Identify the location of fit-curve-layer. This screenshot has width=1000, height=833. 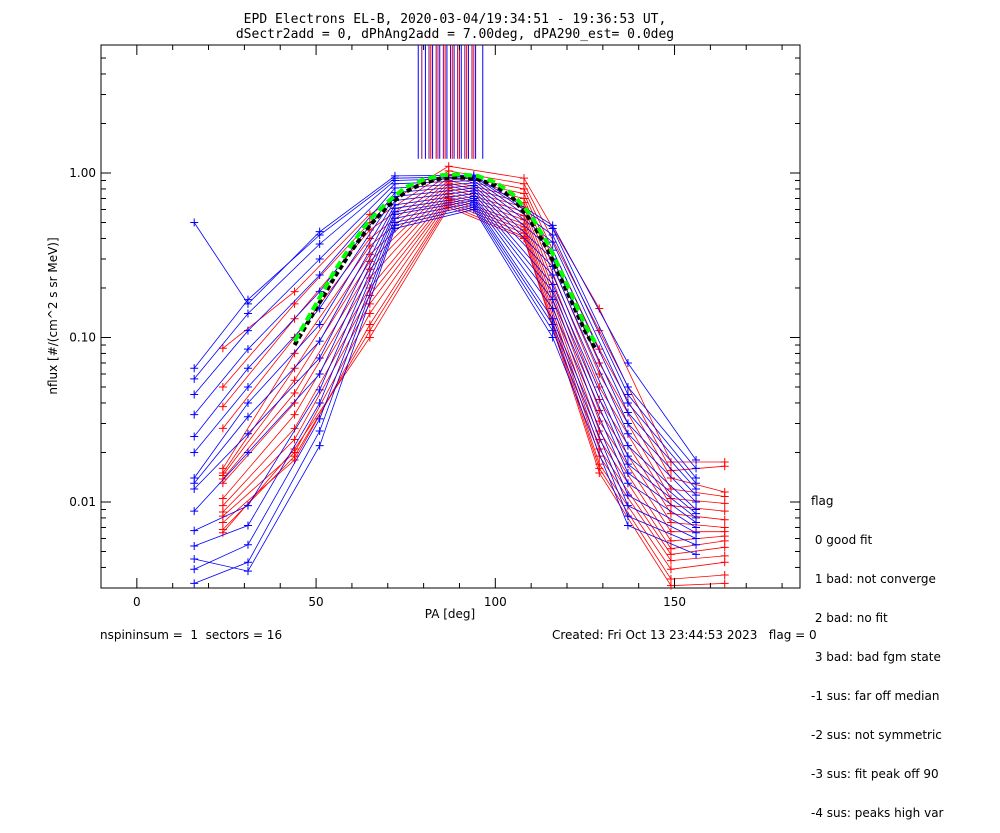
(445, 261).